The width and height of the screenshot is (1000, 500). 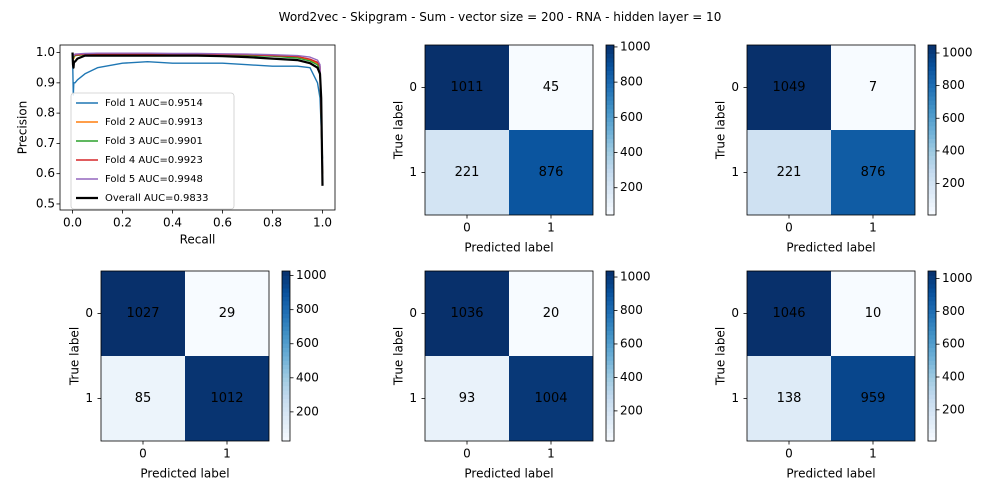 I want to click on pr-legend-label-2: Fold 2 AUC=0.9913, so click(x=154, y=122).